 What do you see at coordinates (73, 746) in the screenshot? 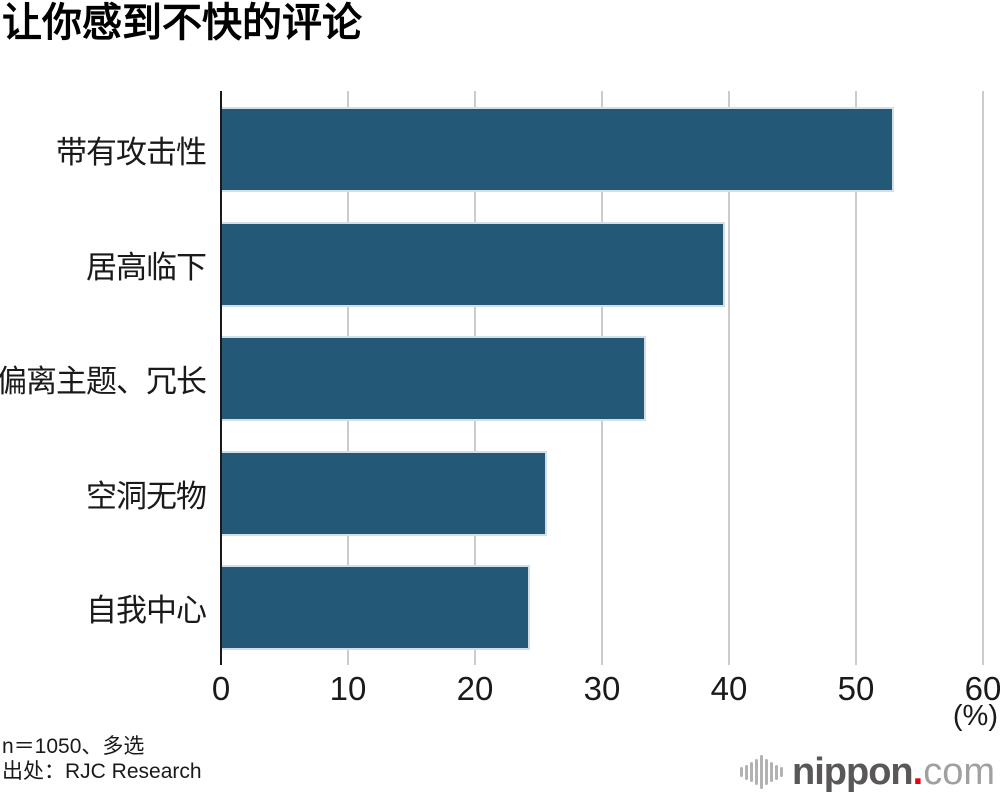
I see `sample-size-note: n＝1050、多选` at bounding box center [73, 746].